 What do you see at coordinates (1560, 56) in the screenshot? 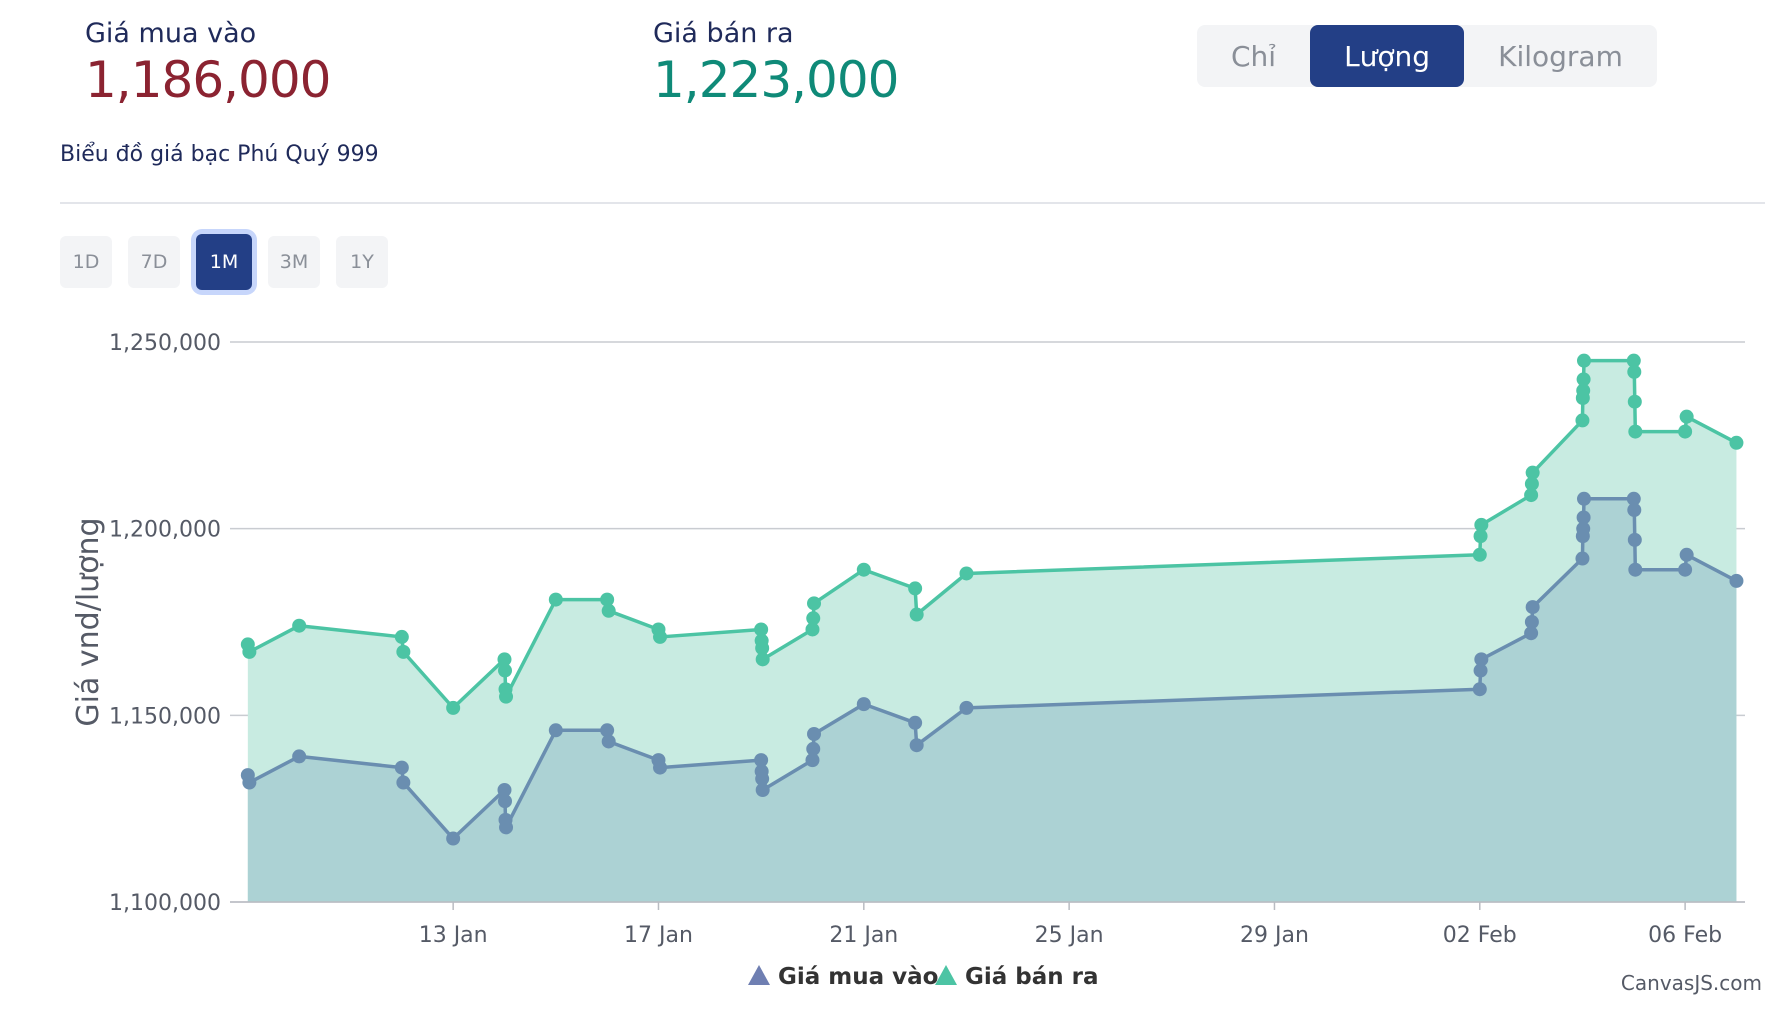
I see `unit-button-kilogram: Kilogram` at bounding box center [1560, 56].